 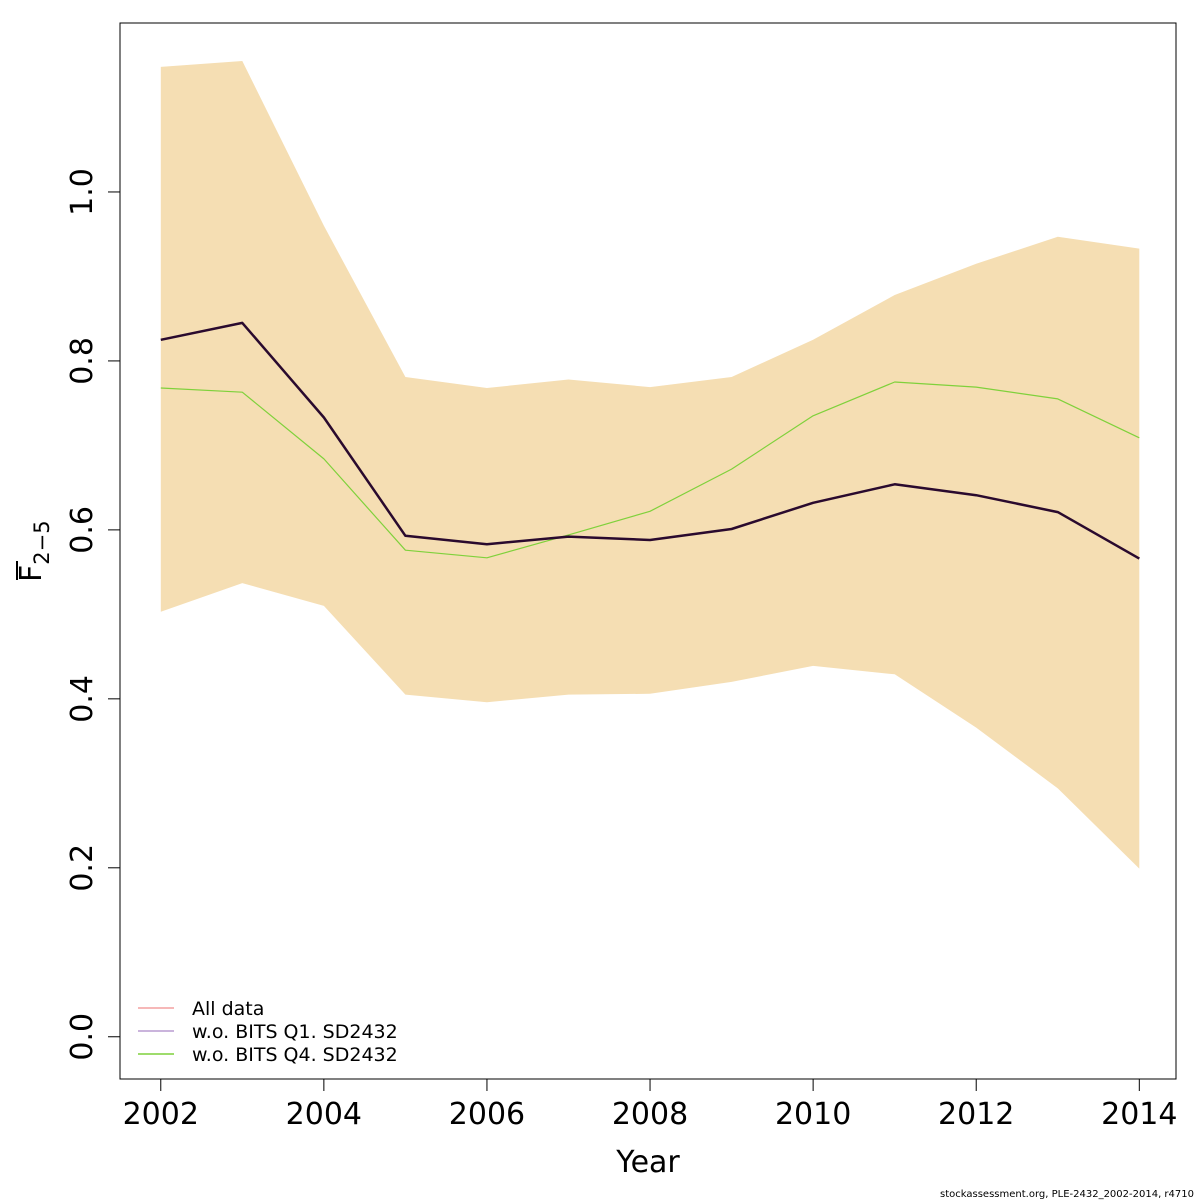 I want to click on legend-label: w.o. BITS Q1. SD2432, so click(x=295, y=1032).